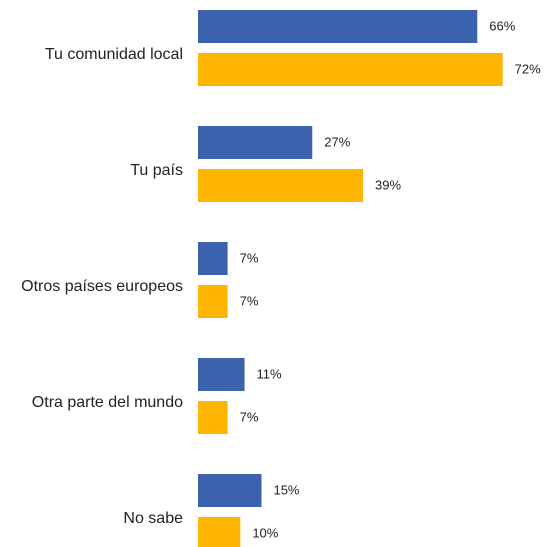  I want to click on value-label: 10%, so click(265, 532).